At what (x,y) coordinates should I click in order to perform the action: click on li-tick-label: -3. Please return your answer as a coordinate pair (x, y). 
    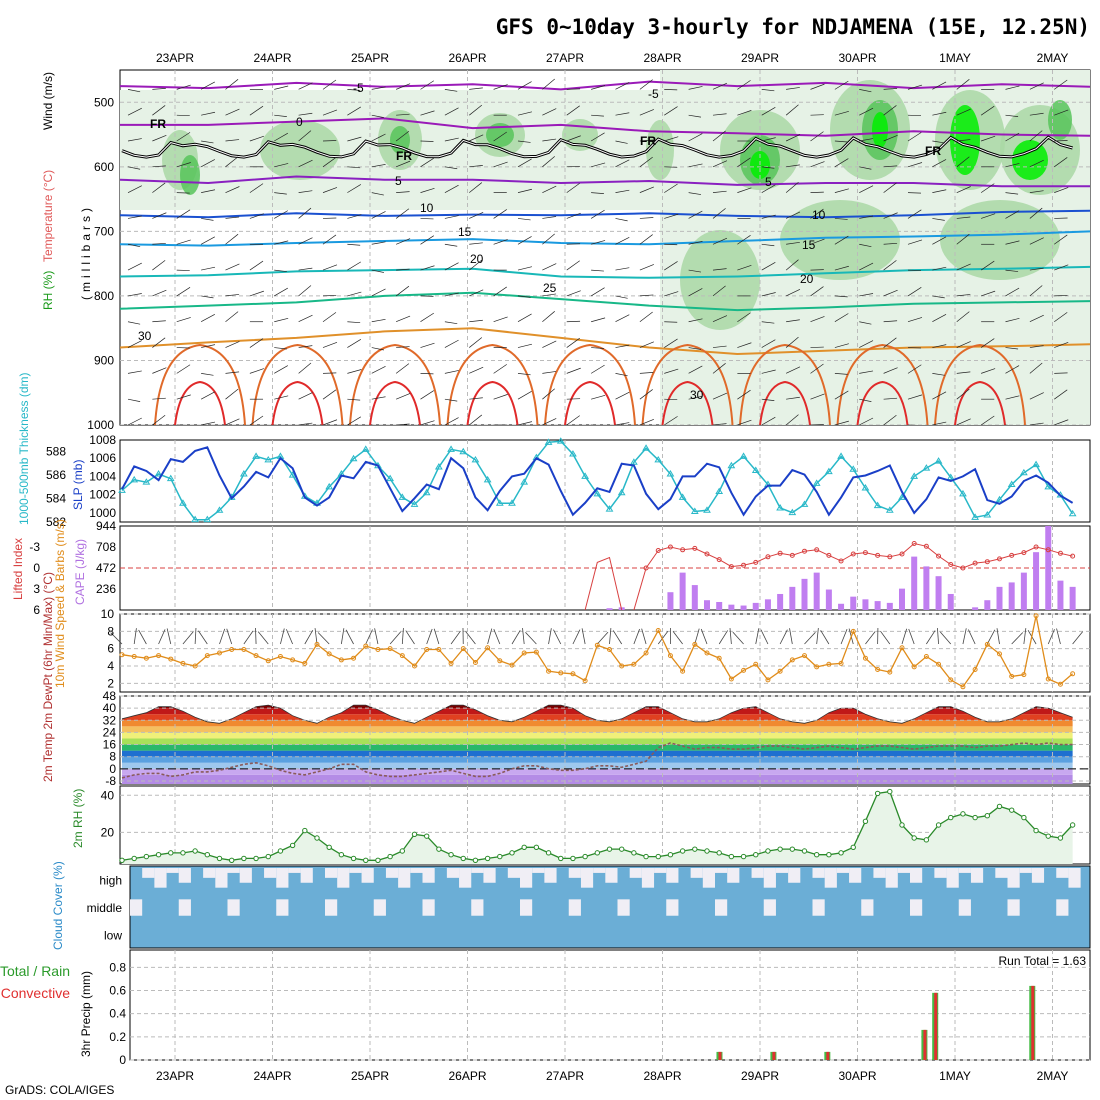
    Looking at the image, I should click on (34, 547).